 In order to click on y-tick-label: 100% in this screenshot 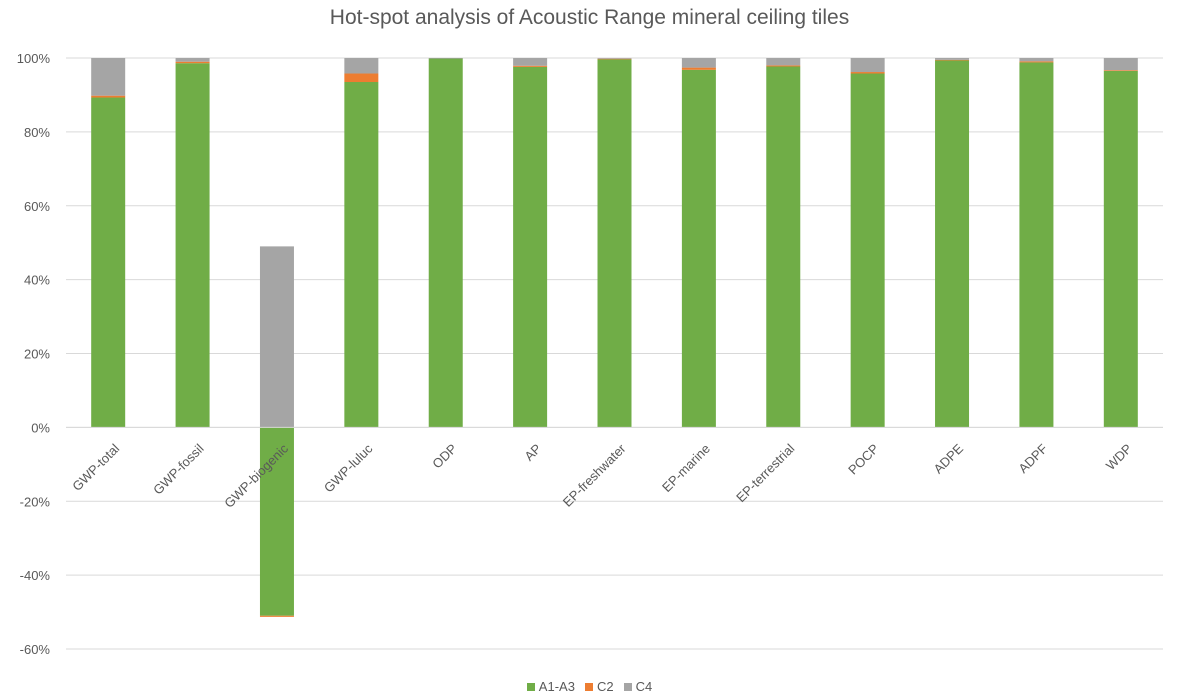, I will do `click(34, 58)`.